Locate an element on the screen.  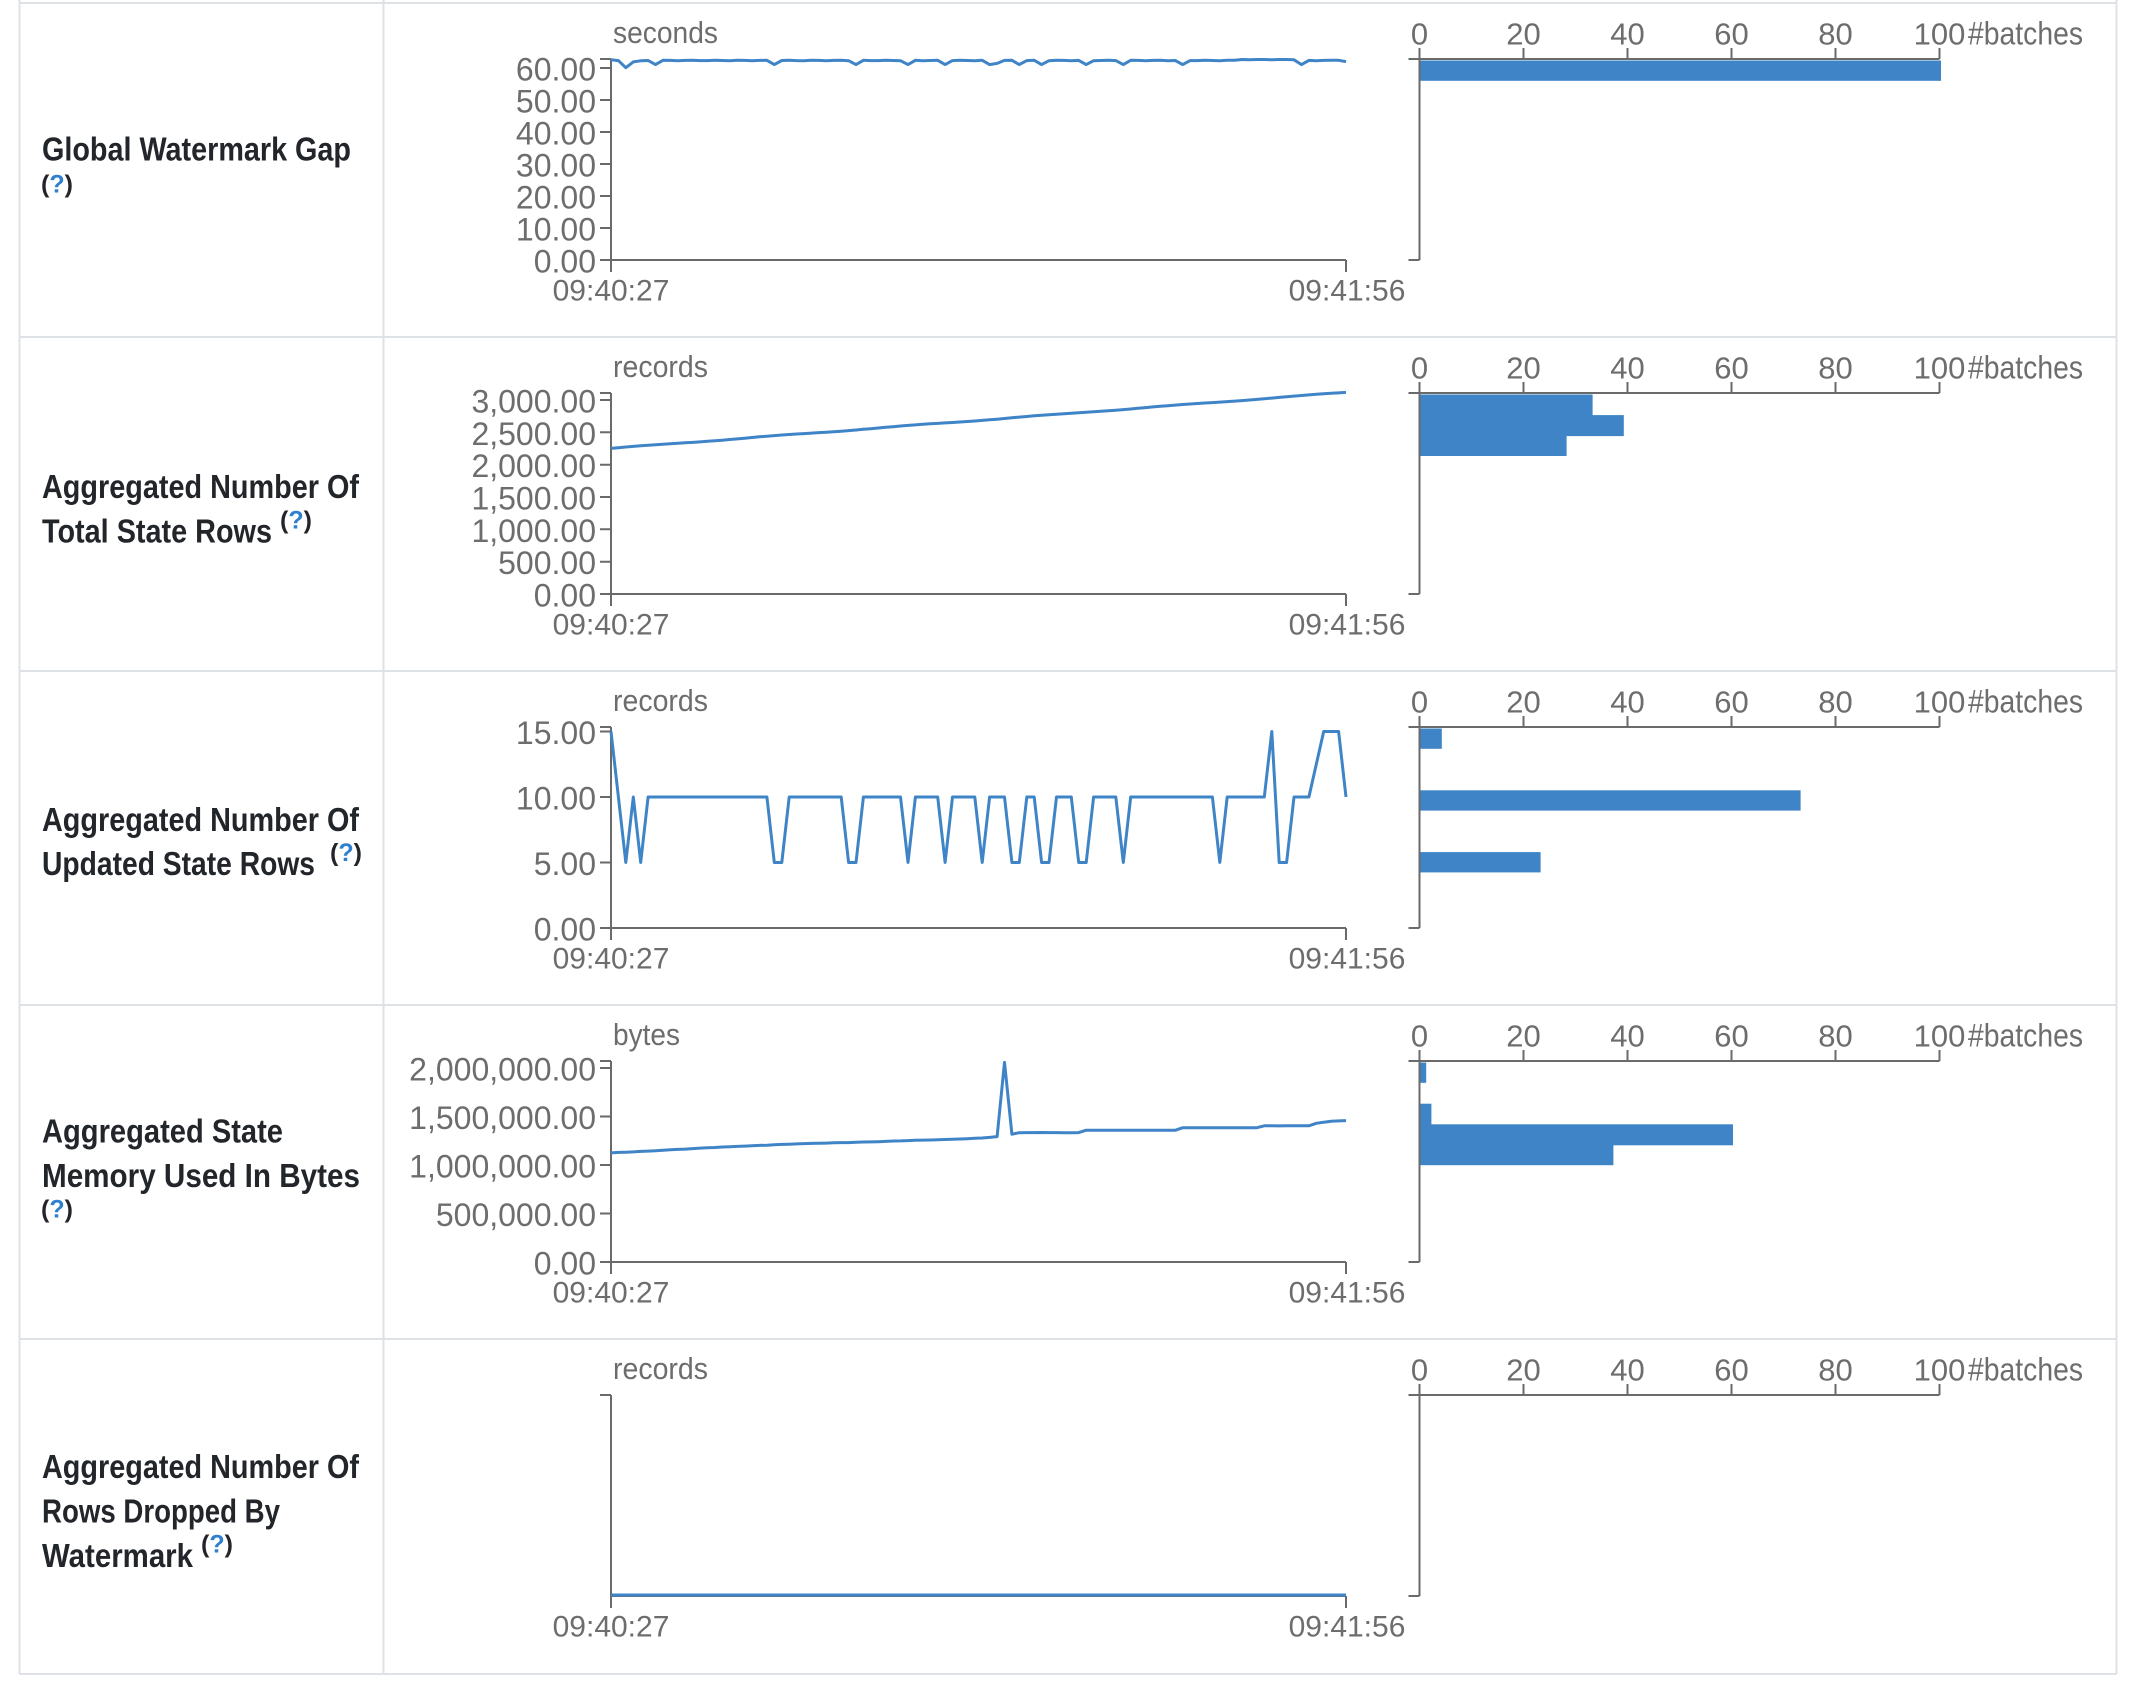
svg-text: 1,000,000.00 is located at coordinates (502, 1167).